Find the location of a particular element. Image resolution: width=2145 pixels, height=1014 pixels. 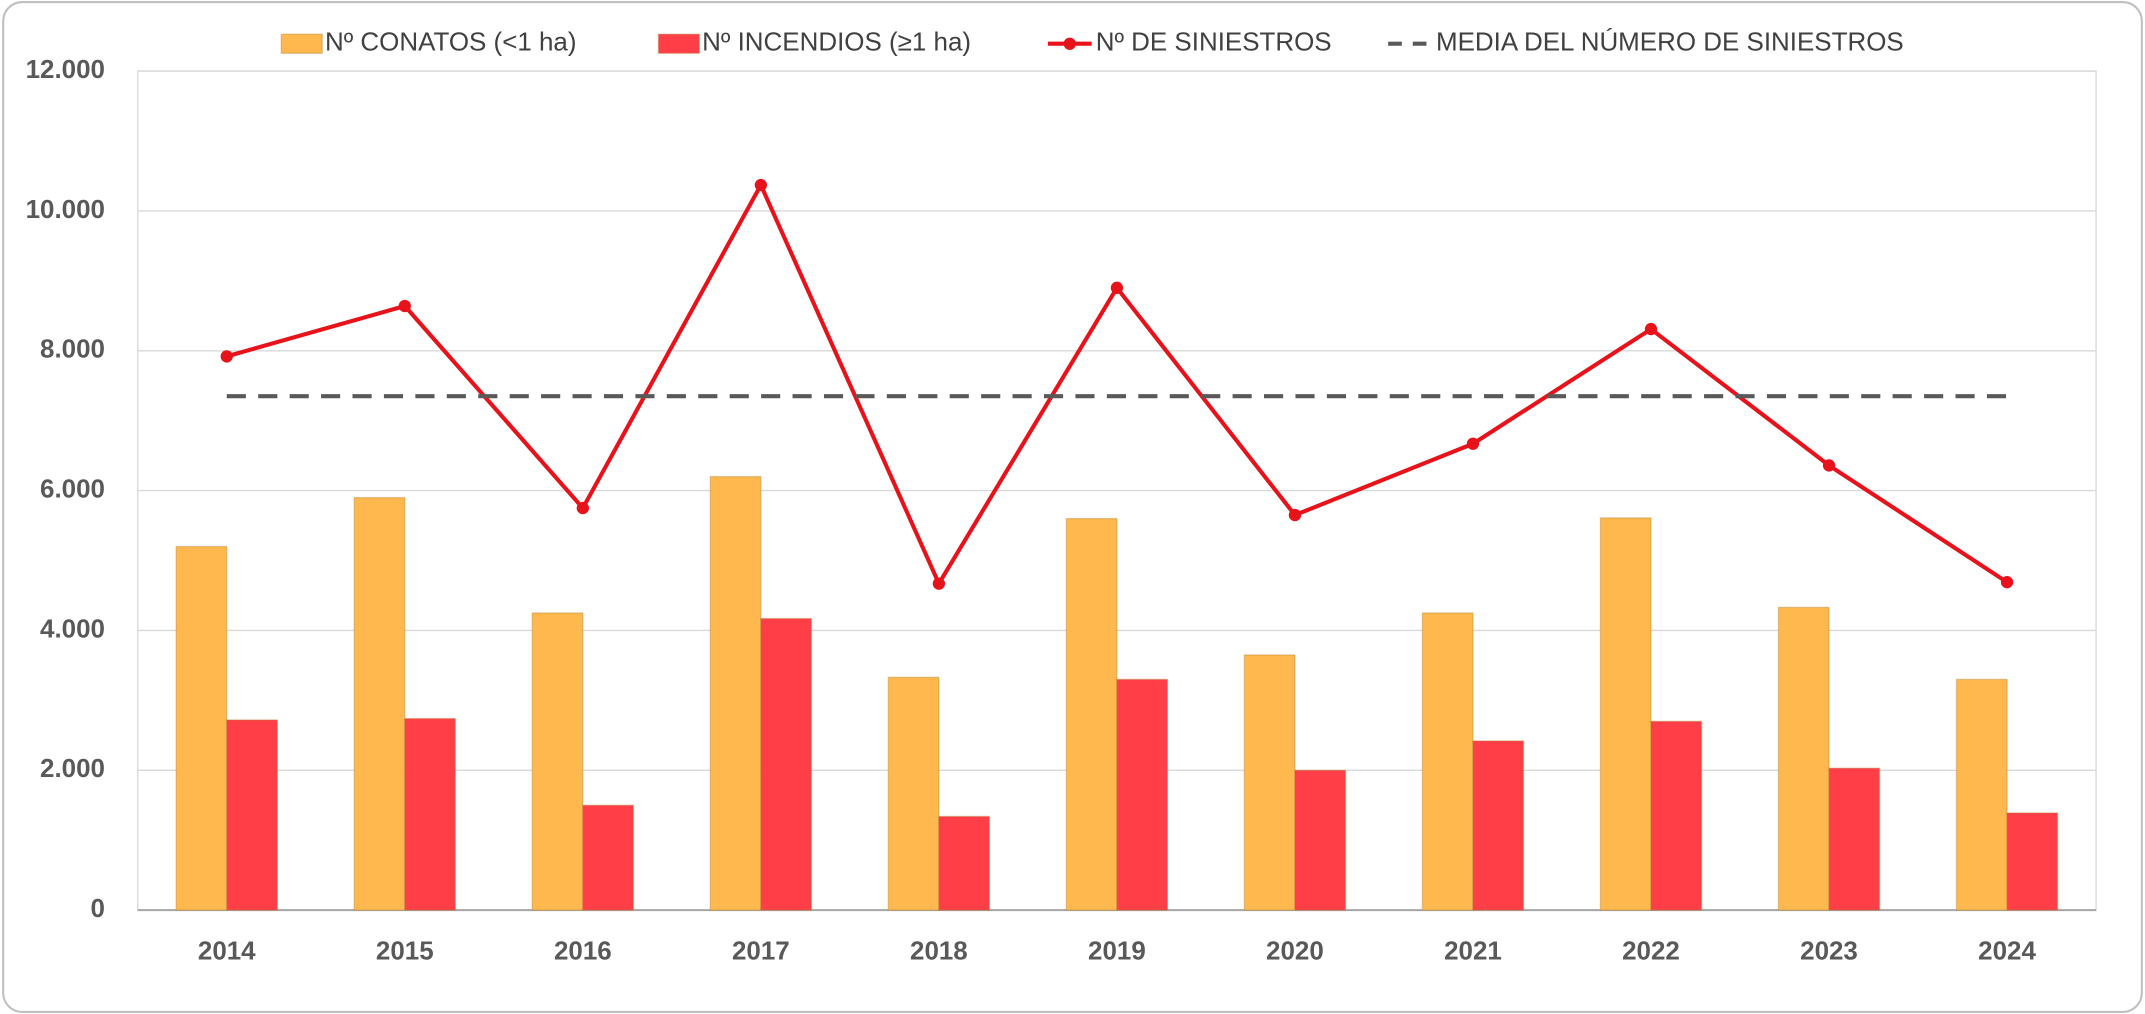

x-tick-label: 2021 is located at coordinates (1473, 950).